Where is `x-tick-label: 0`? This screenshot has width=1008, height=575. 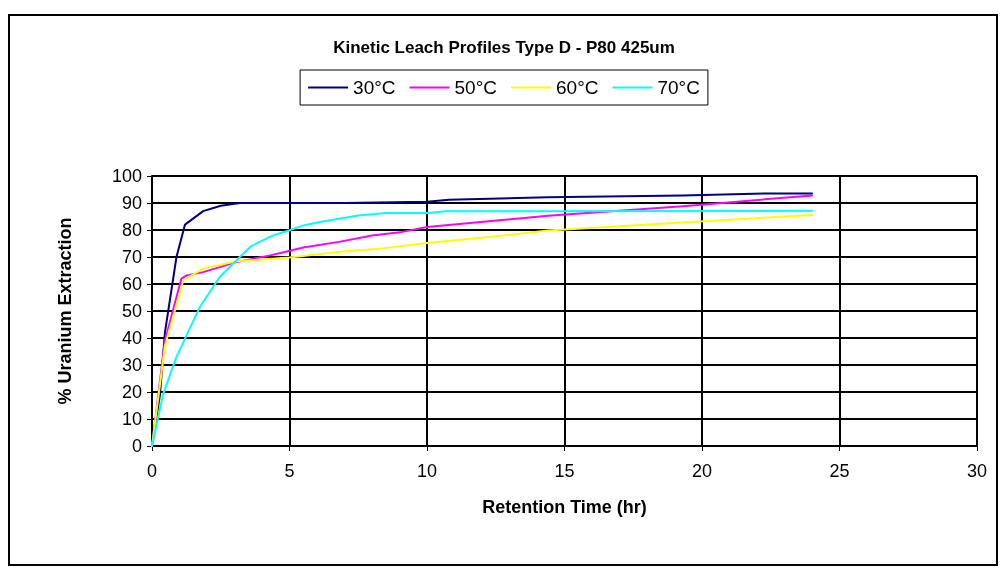 x-tick-label: 0 is located at coordinates (152, 471).